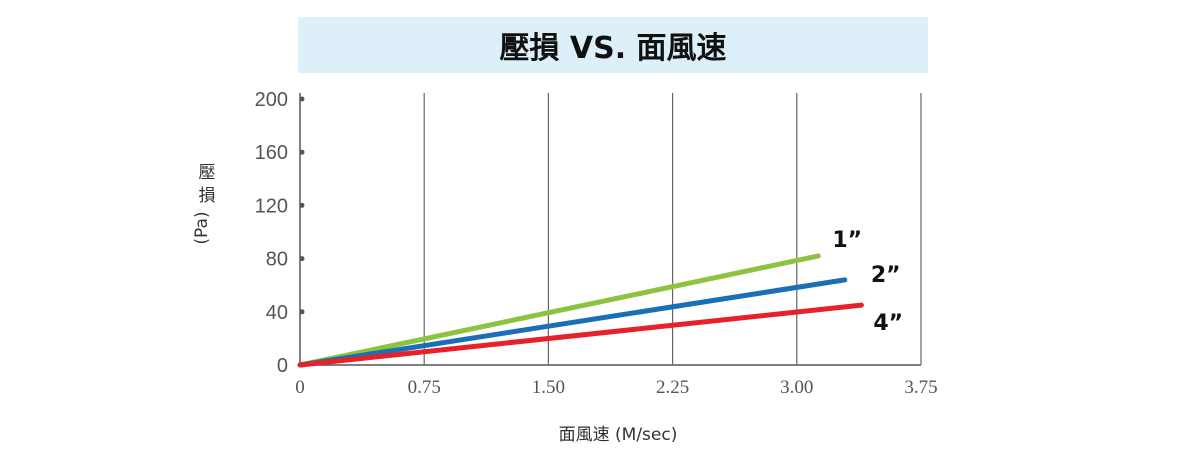  What do you see at coordinates (796, 387) in the screenshot?
I see `x-tick-label: 3.00` at bounding box center [796, 387].